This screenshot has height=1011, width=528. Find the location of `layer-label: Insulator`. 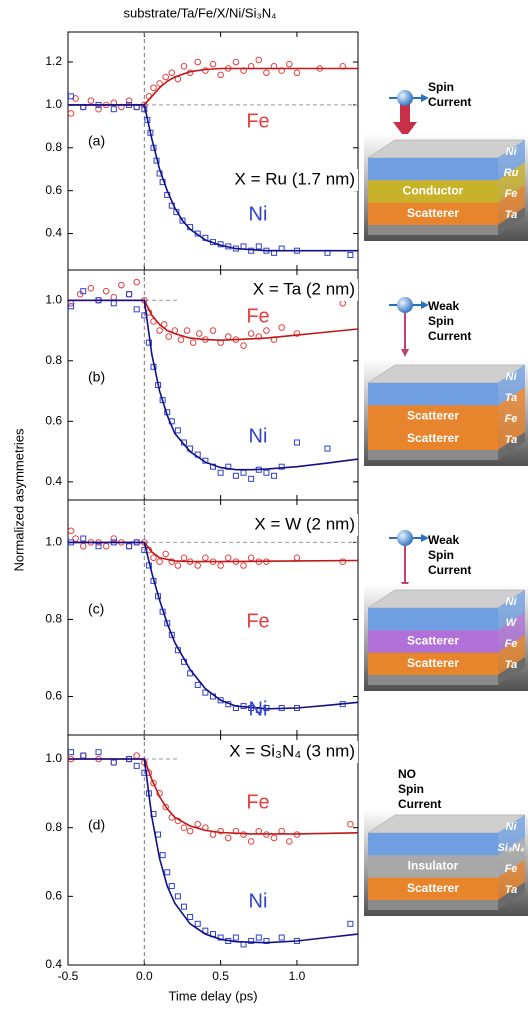

layer-label: Insulator is located at coordinates (433, 866).